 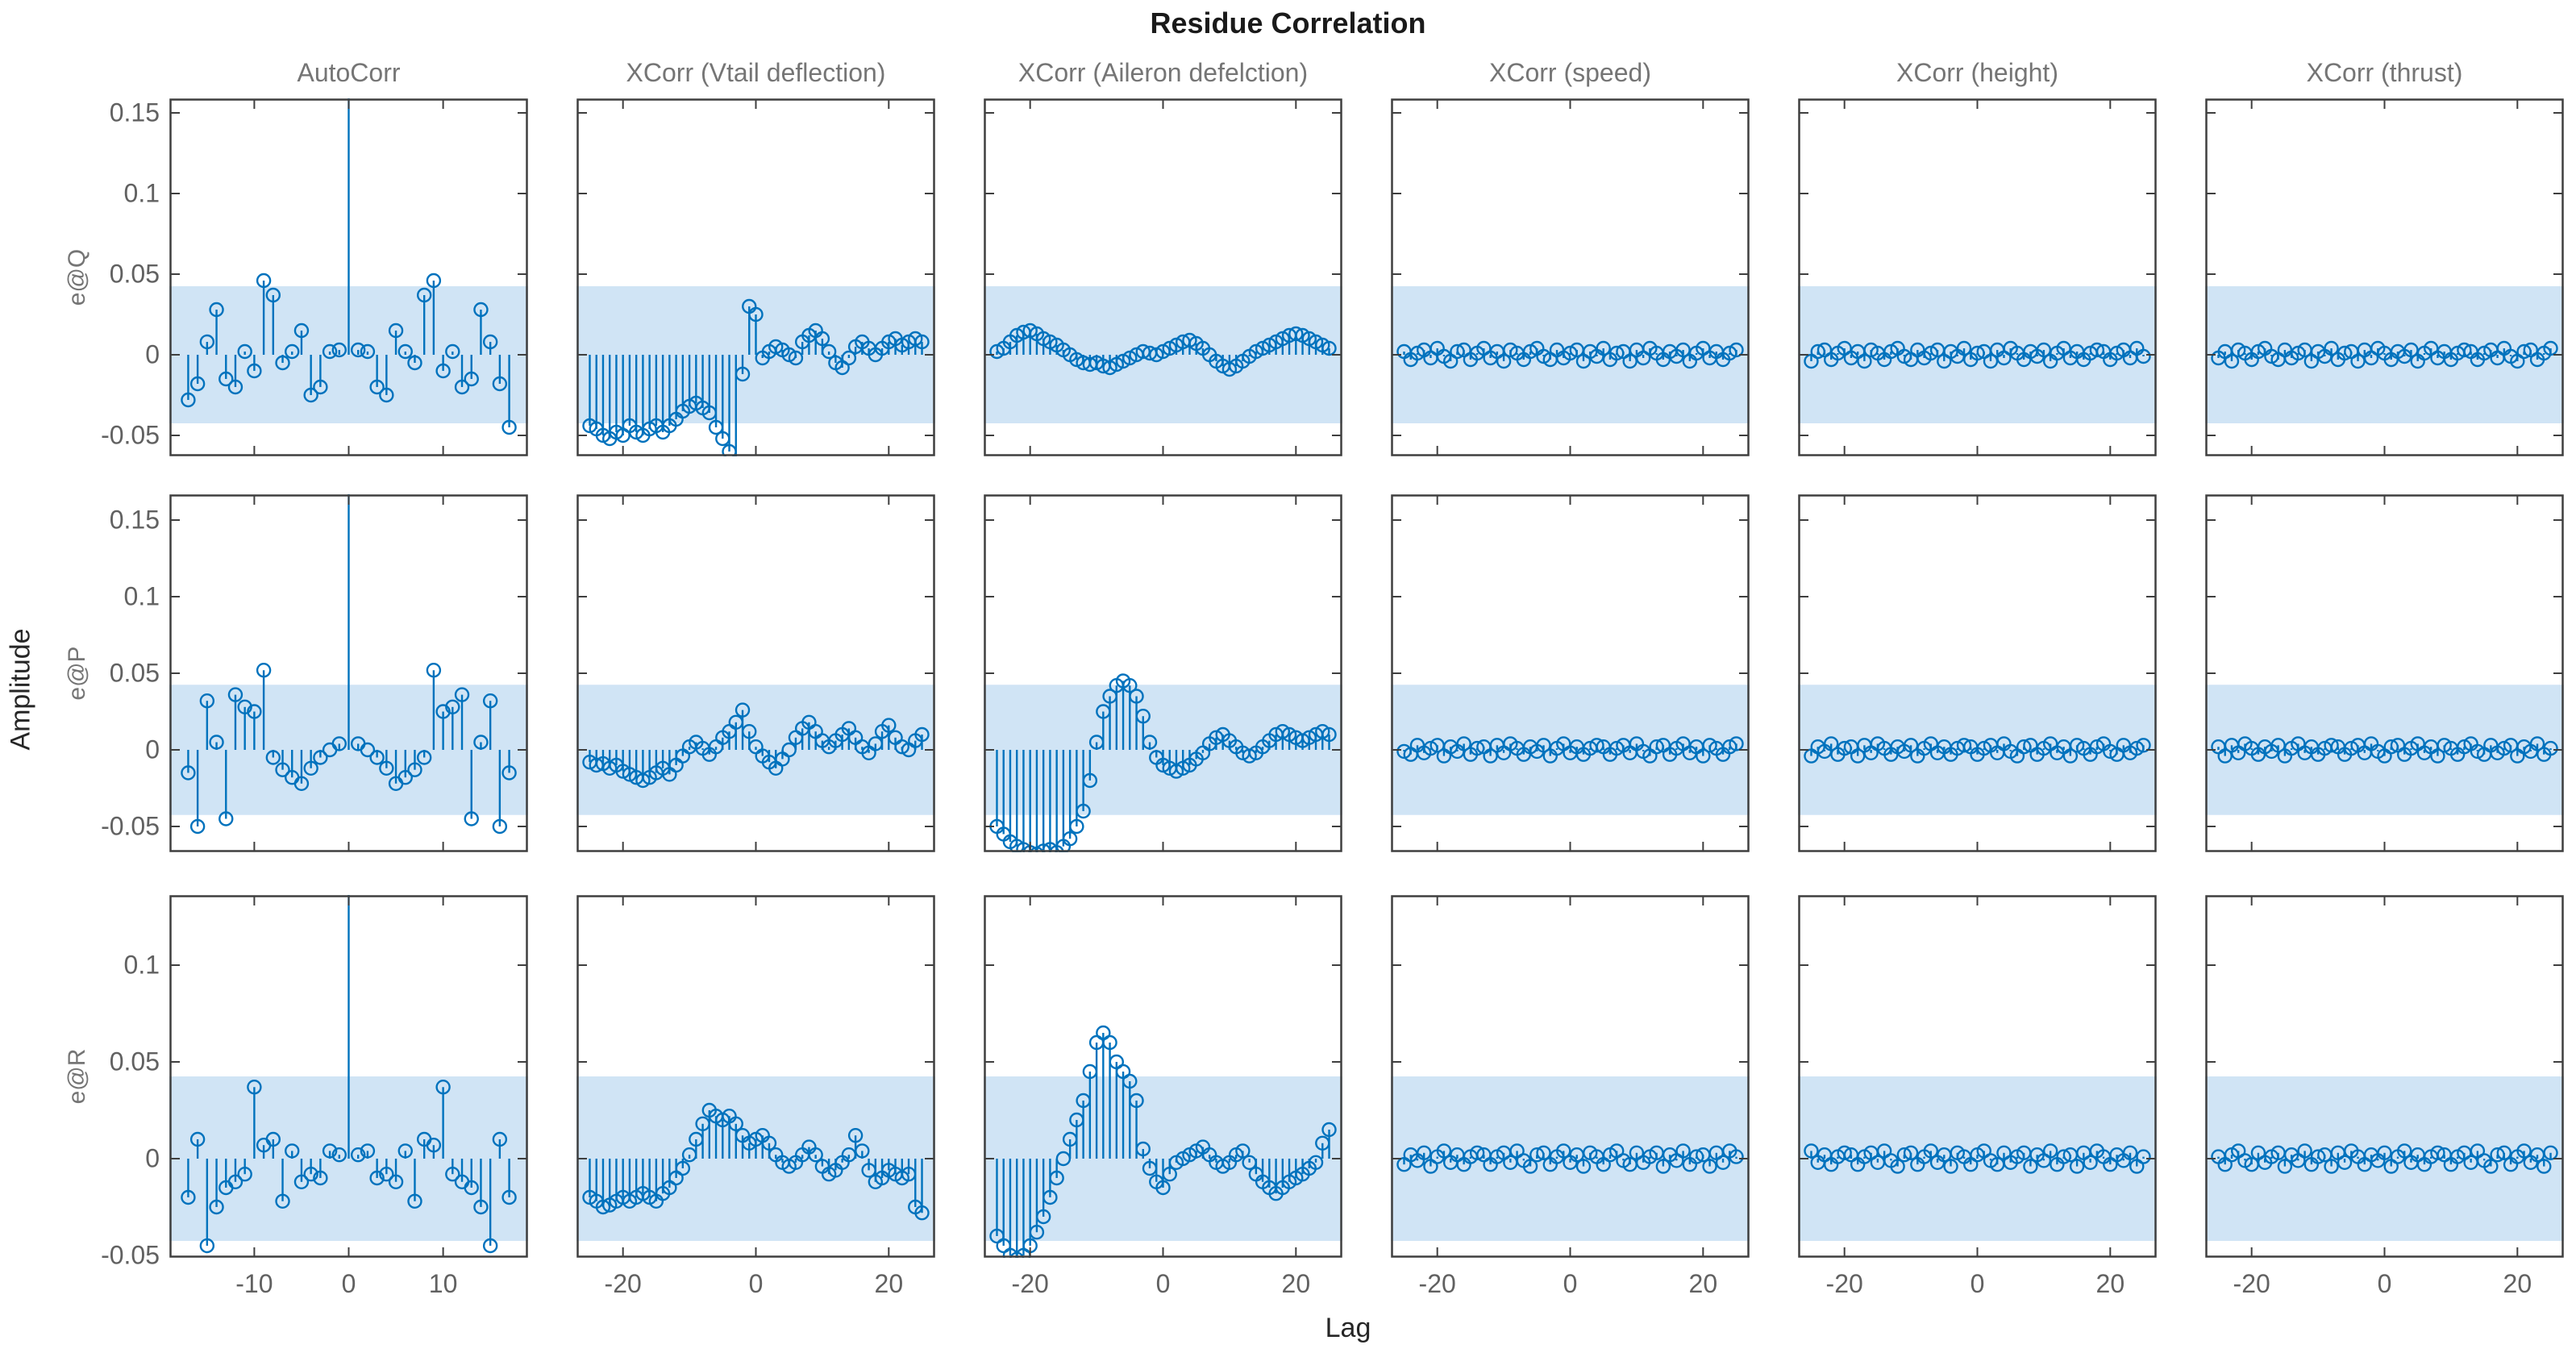 I want to click on subplot-e@P-AutoCorr, so click(x=349, y=673).